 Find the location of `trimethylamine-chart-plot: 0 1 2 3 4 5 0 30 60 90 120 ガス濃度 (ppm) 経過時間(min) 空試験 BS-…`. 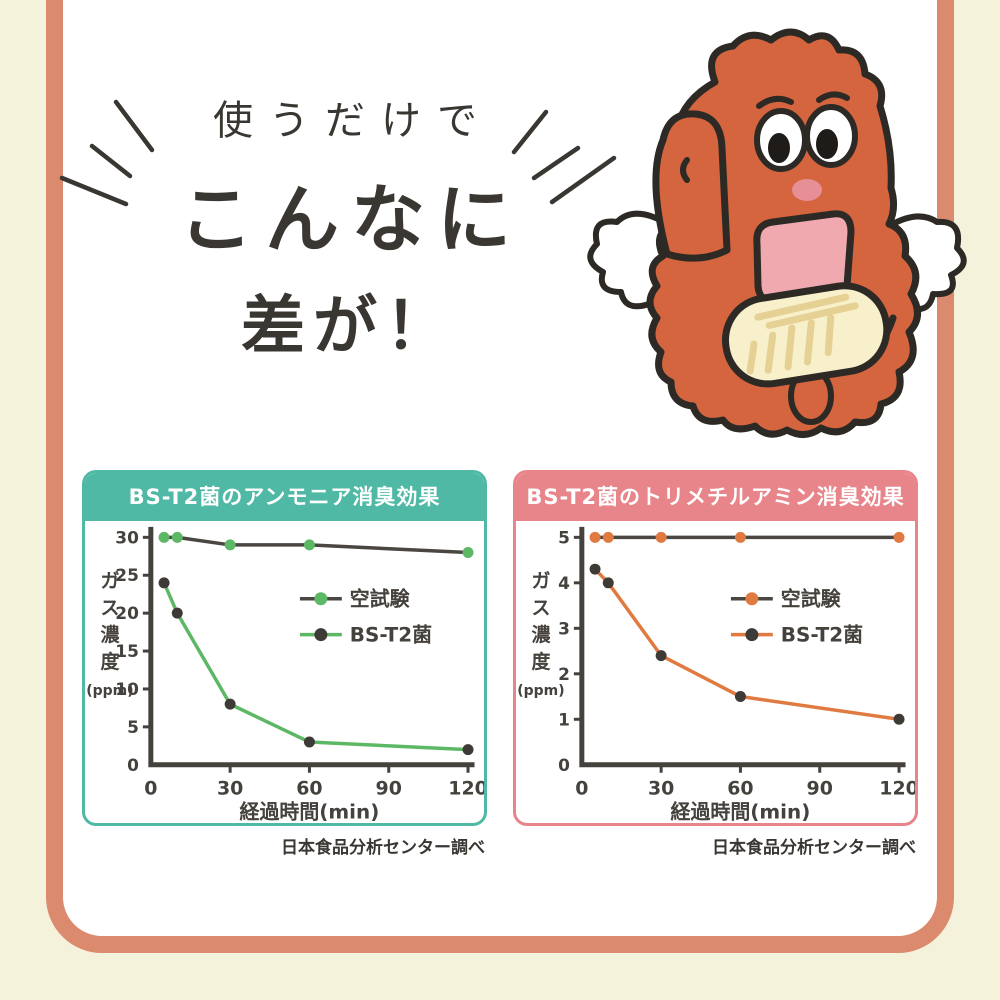

trimethylamine-chart-plot: 0 1 2 3 4 5 0 30 60 90 120 ガス濃度 (ppm) 経過時間(min) 空試験 BS-… is located at coordinates (715, 672).